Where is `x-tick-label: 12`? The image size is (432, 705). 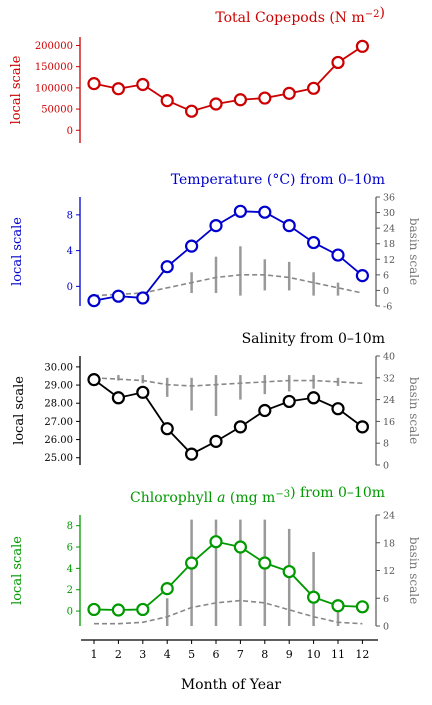 x-tick-label: 12 is located at coordinates (362, 654).